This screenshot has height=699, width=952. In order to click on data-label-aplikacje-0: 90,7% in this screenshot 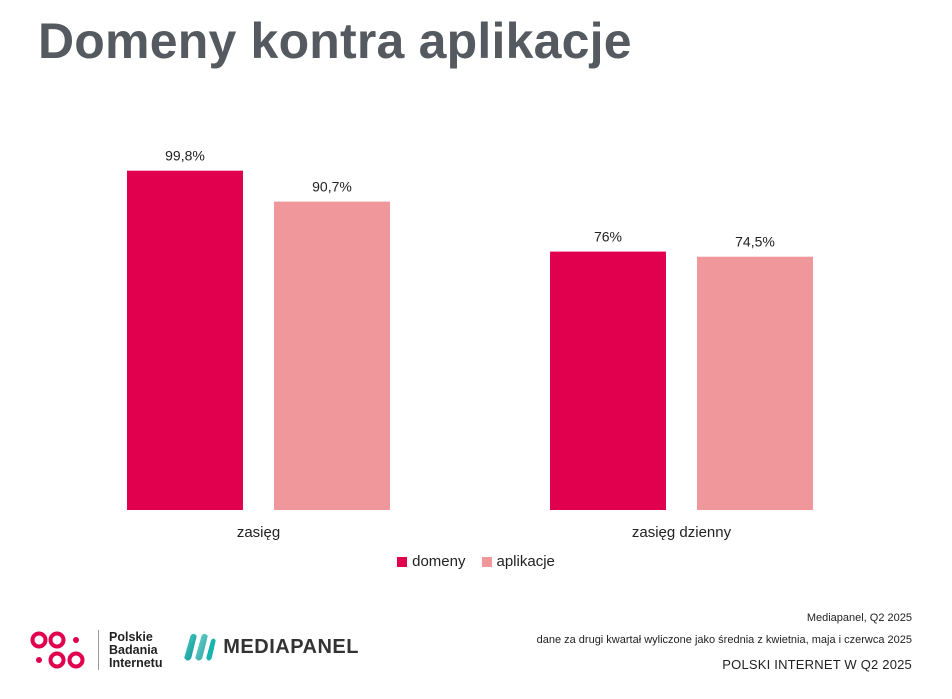, I will do `click(332, 187)`.